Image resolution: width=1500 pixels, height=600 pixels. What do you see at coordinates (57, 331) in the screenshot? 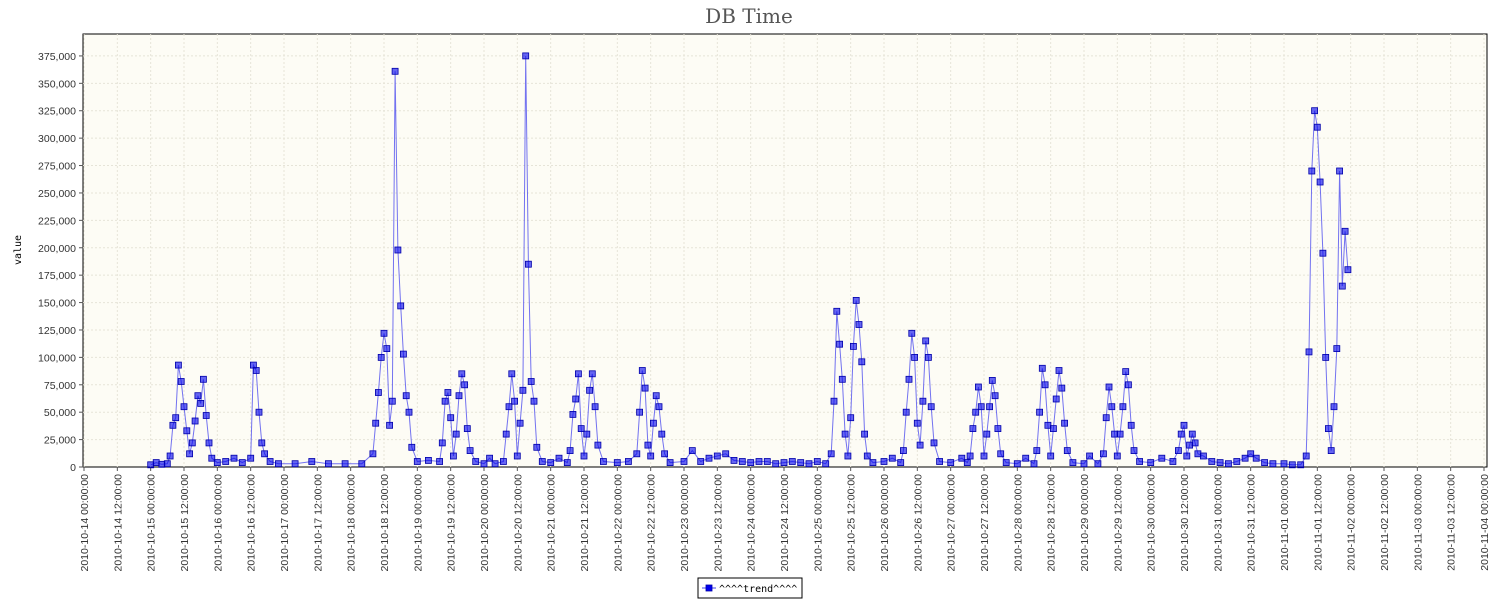
I see `y-tick-label: 125,000` at bounding box center [57, 331].